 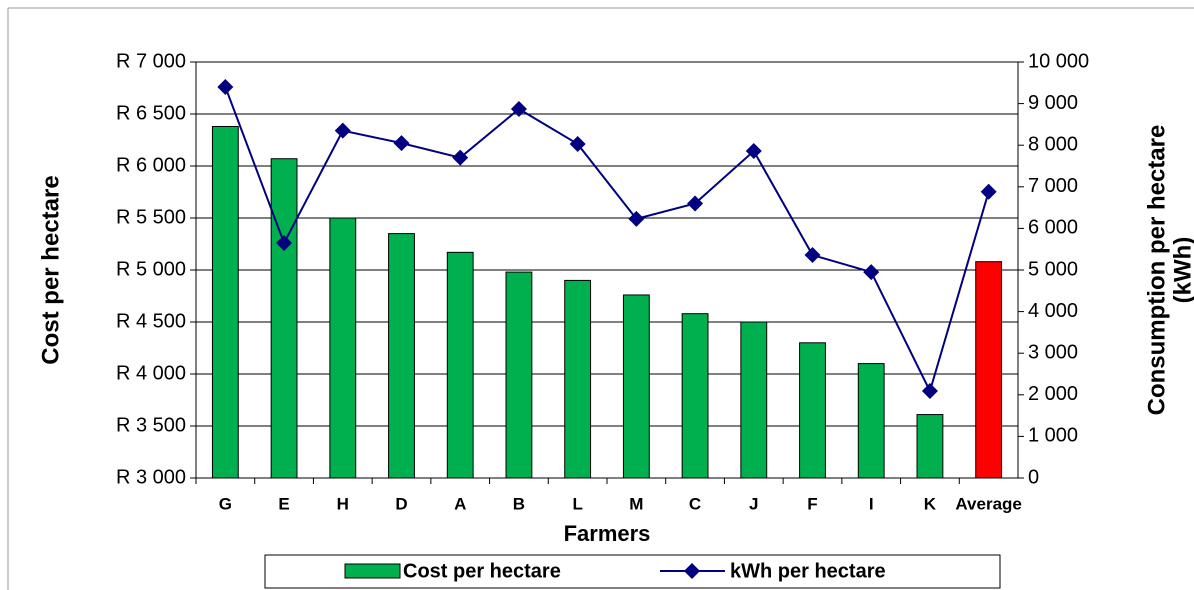 I want to click on y-tick-label: R 4 500, so click(x=151, y=321).